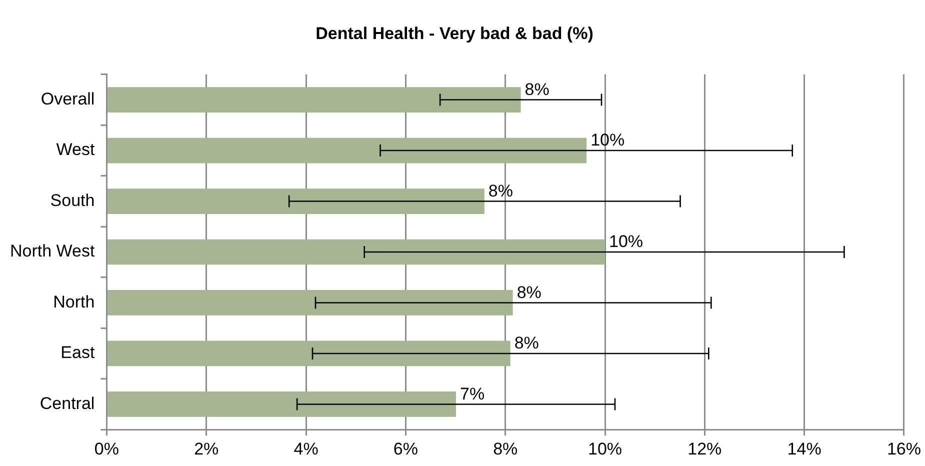  What do you see at coordinates (306, 448) in the screenshot?
I see `x-tick-label: 4%` at bounding box center [306, 448].